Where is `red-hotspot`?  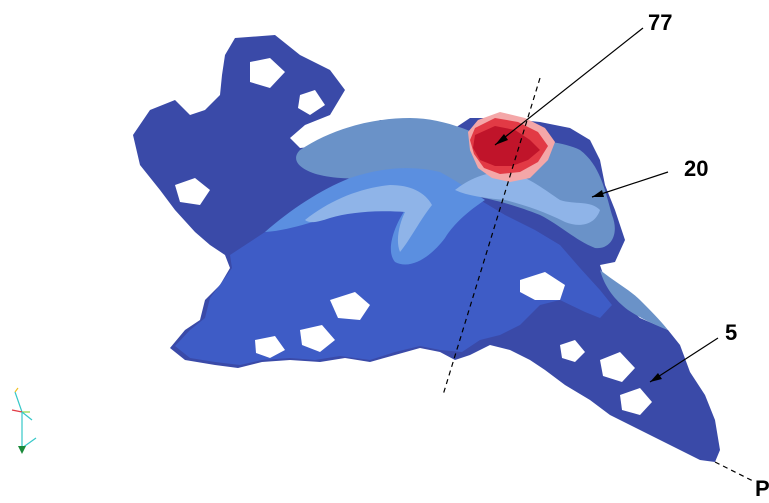
red-hotspot is located at coordinates (511, 147).